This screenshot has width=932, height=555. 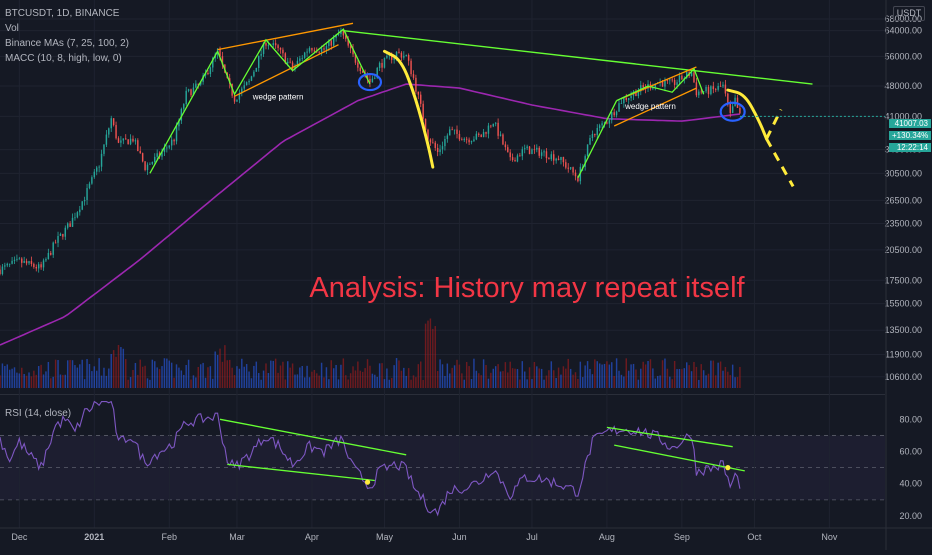 I want to click on currency-button: USDT, so click(x=909, y=13).